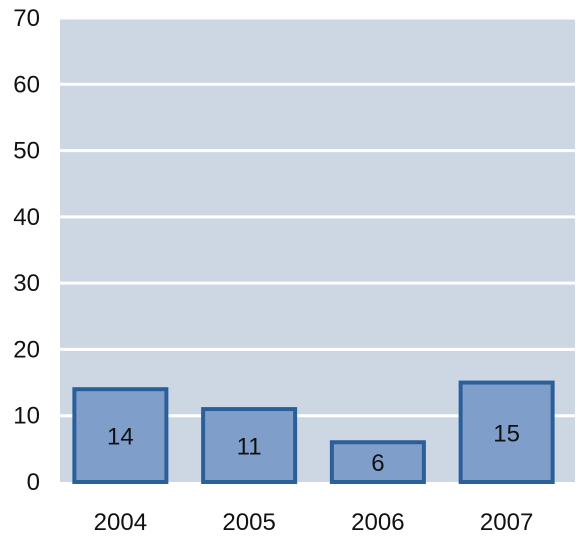 This screenshot has width=580, height=536. I want to click on bar-2006, so click(377, 462).